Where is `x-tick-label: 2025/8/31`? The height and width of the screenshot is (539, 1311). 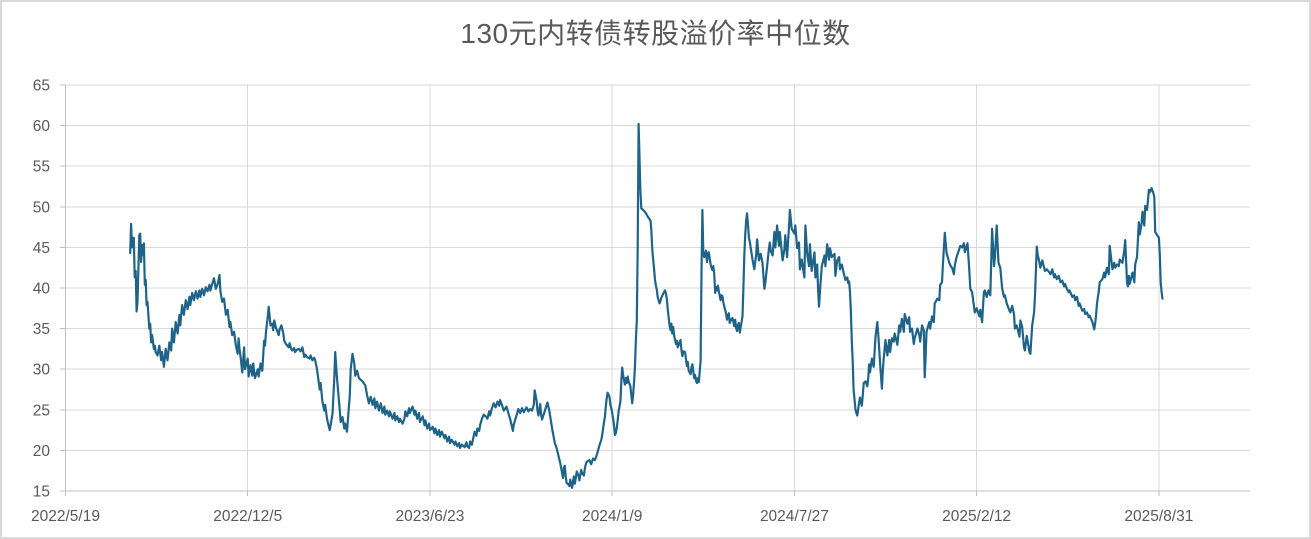
x-tick-label: 2025/8/31 is located at coordinates (1158, 516).